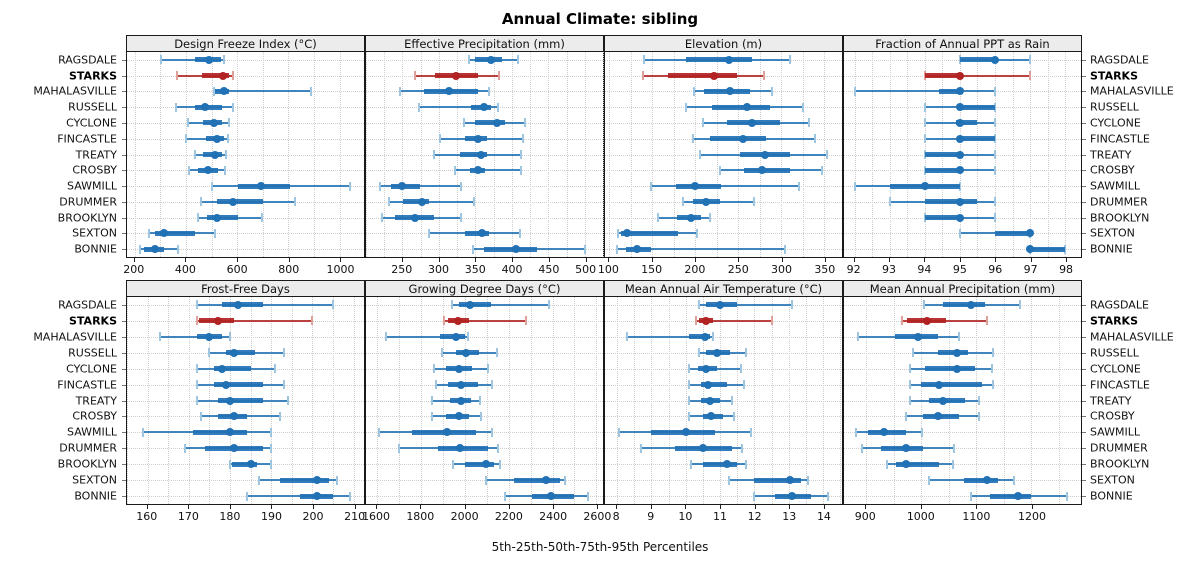 The image size is (1200, 575). What do you see at coordinates (508, 516) in the screenshot?
I see `x-axis-tick-label: 2200` at bounding box center [508, 516].